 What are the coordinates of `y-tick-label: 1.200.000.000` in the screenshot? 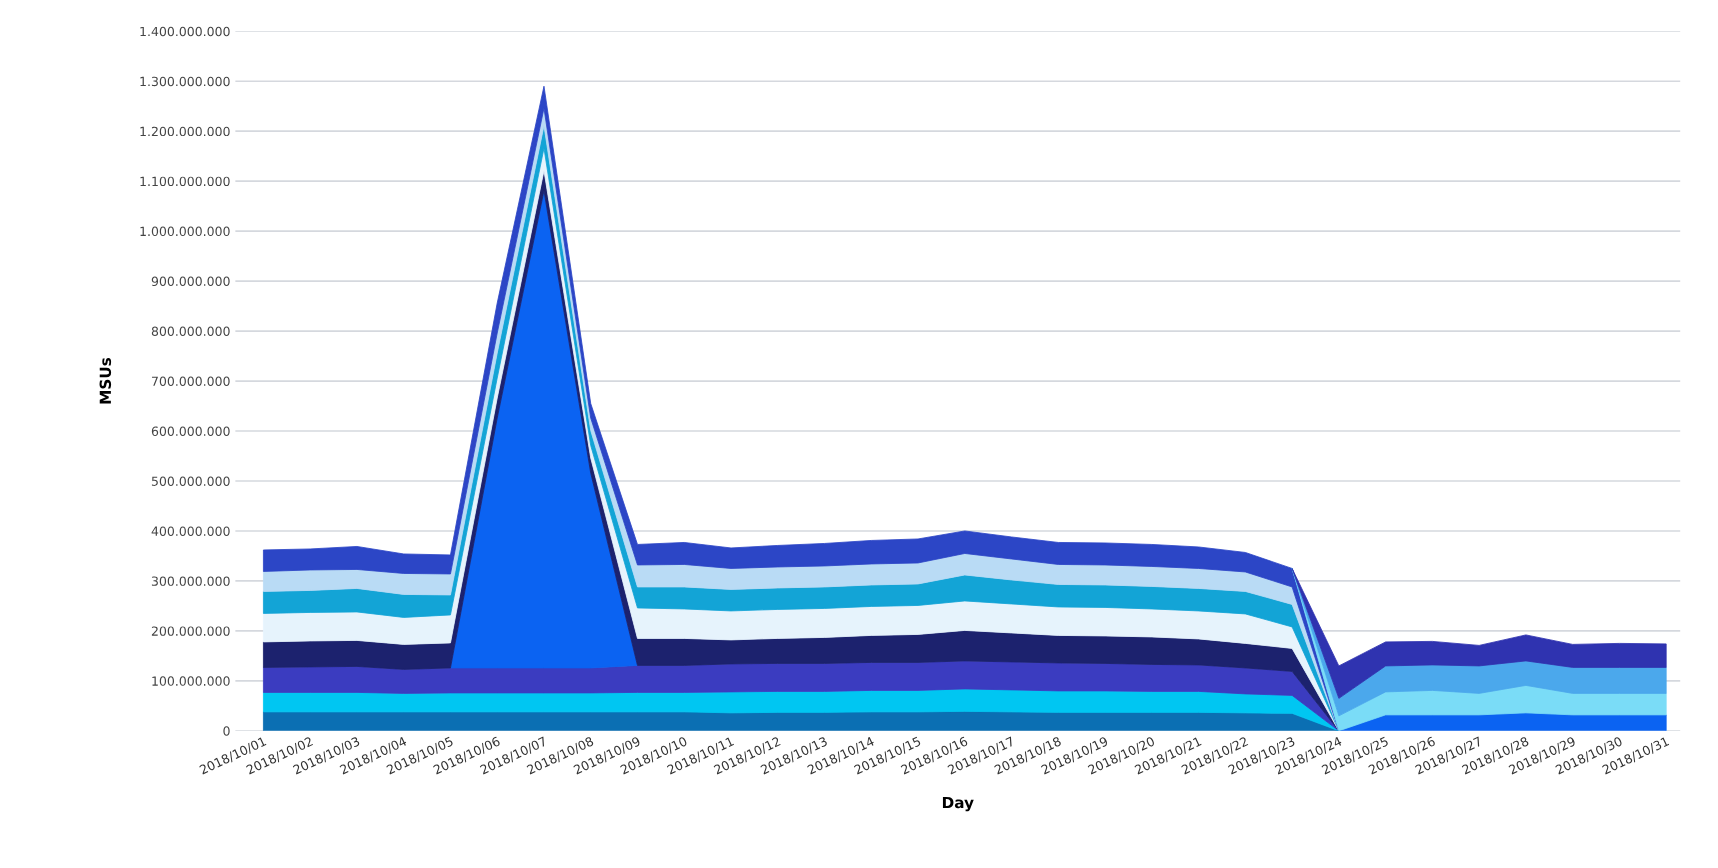 It's located at (185, 131).